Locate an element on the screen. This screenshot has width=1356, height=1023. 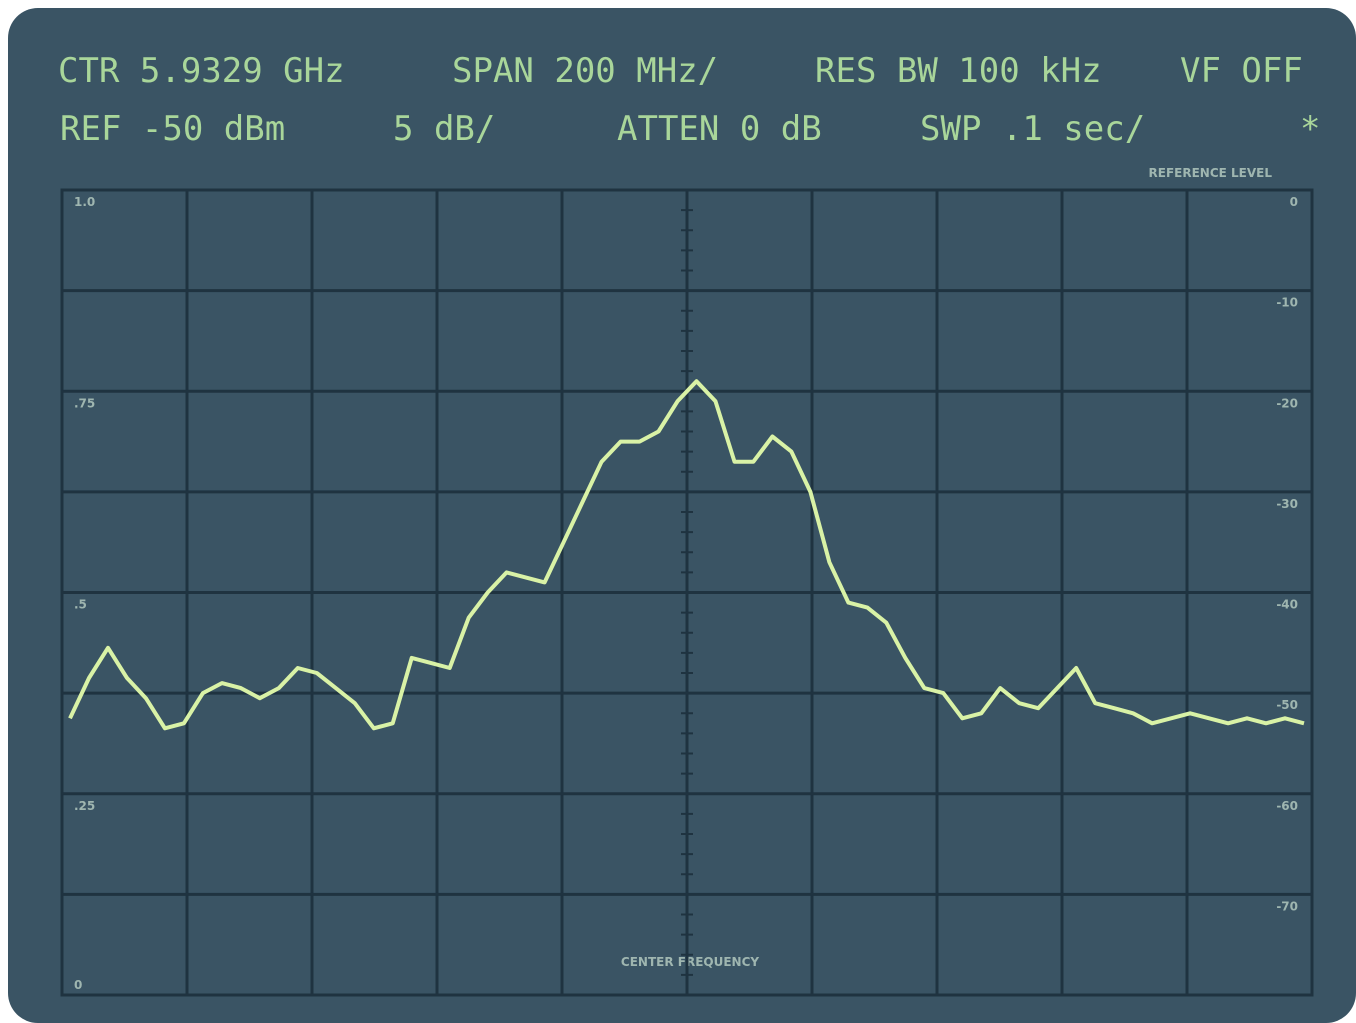
y2-tick-label: -20 is located at coordinates (1287, 403).